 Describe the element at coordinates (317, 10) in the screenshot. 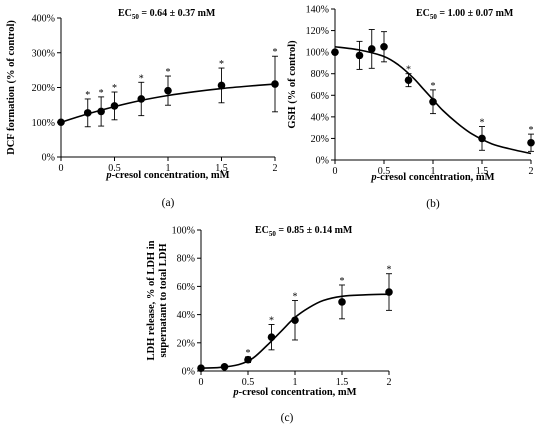

I see `y-tick-label: 140%` at that location.